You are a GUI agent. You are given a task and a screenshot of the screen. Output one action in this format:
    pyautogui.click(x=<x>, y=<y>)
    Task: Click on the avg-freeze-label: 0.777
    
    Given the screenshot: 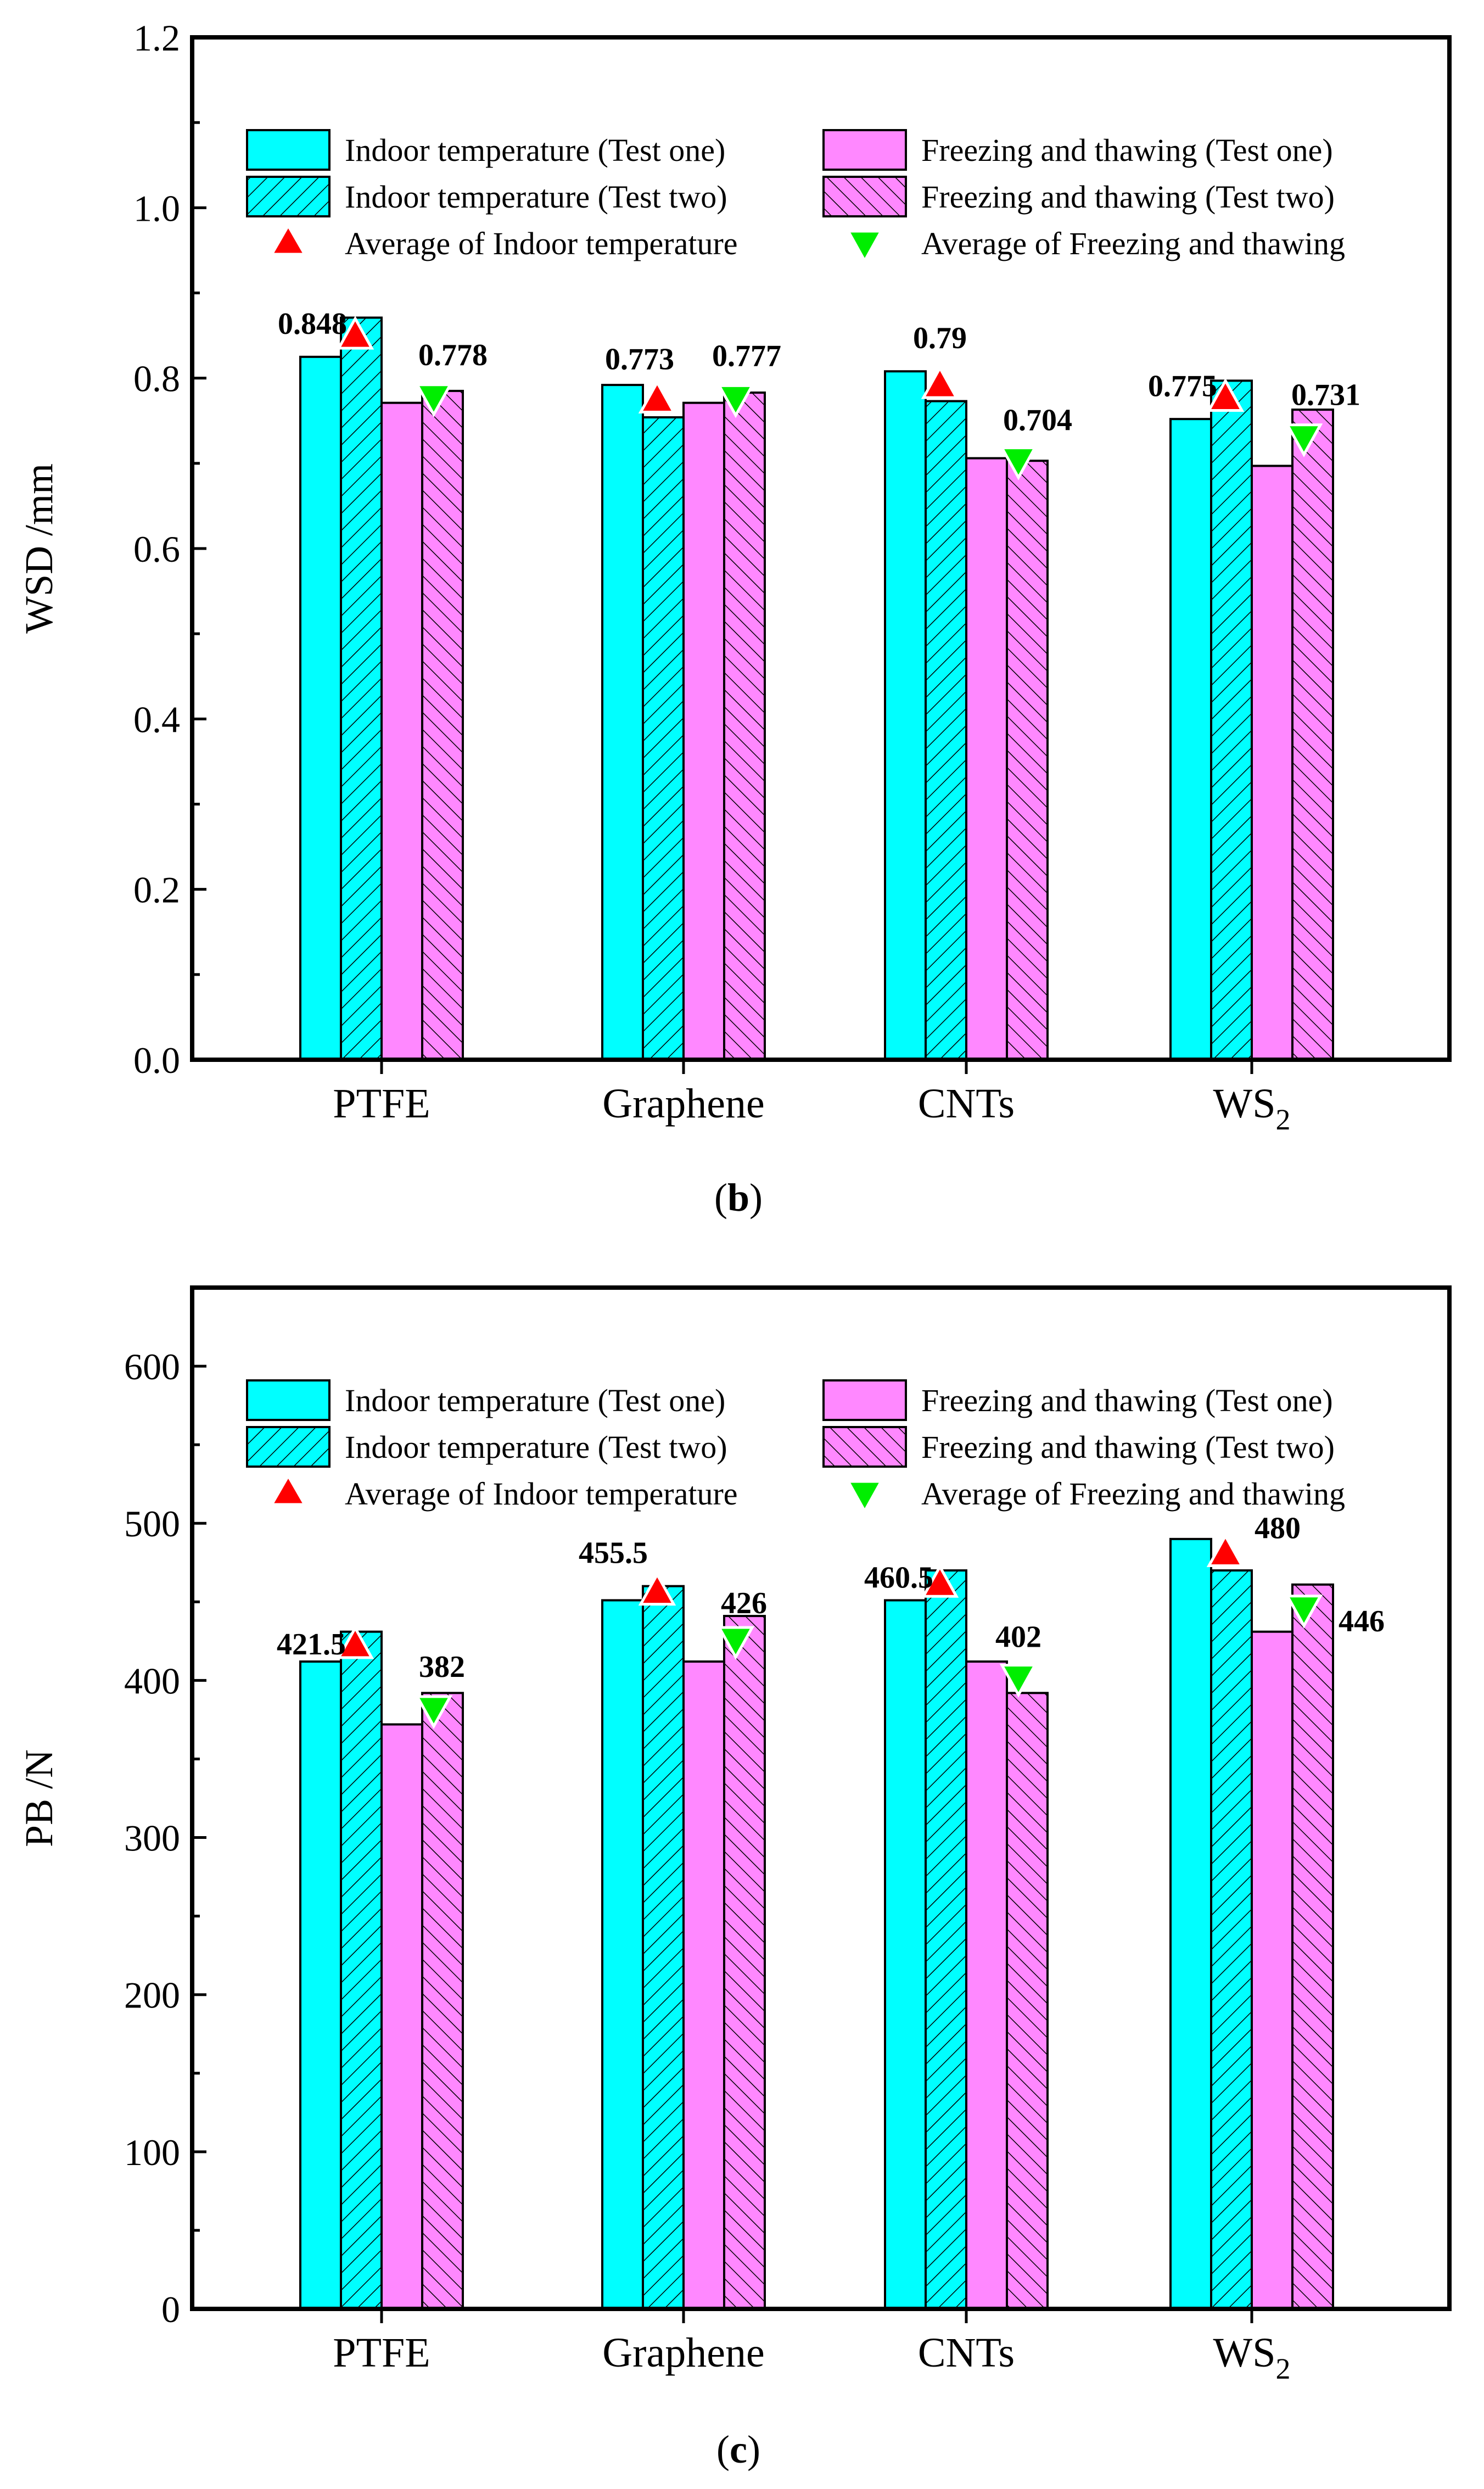 What is the action you would take?
    pyautogui.click(x=746, y=356)
    